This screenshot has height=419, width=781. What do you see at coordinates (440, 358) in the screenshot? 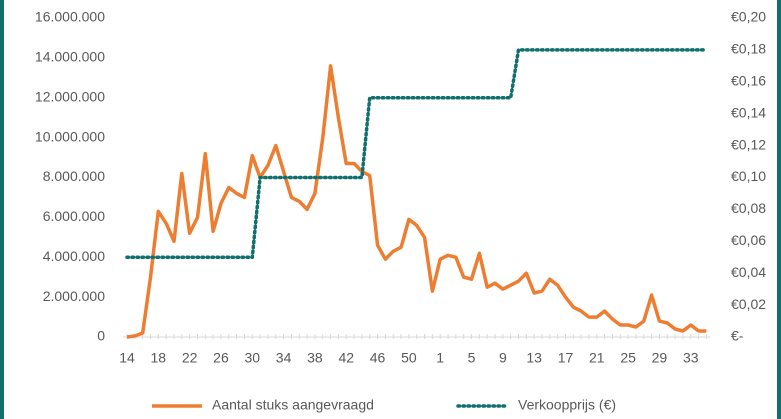
I see `x-tick-label: 1` at bounding box center [440, 358].